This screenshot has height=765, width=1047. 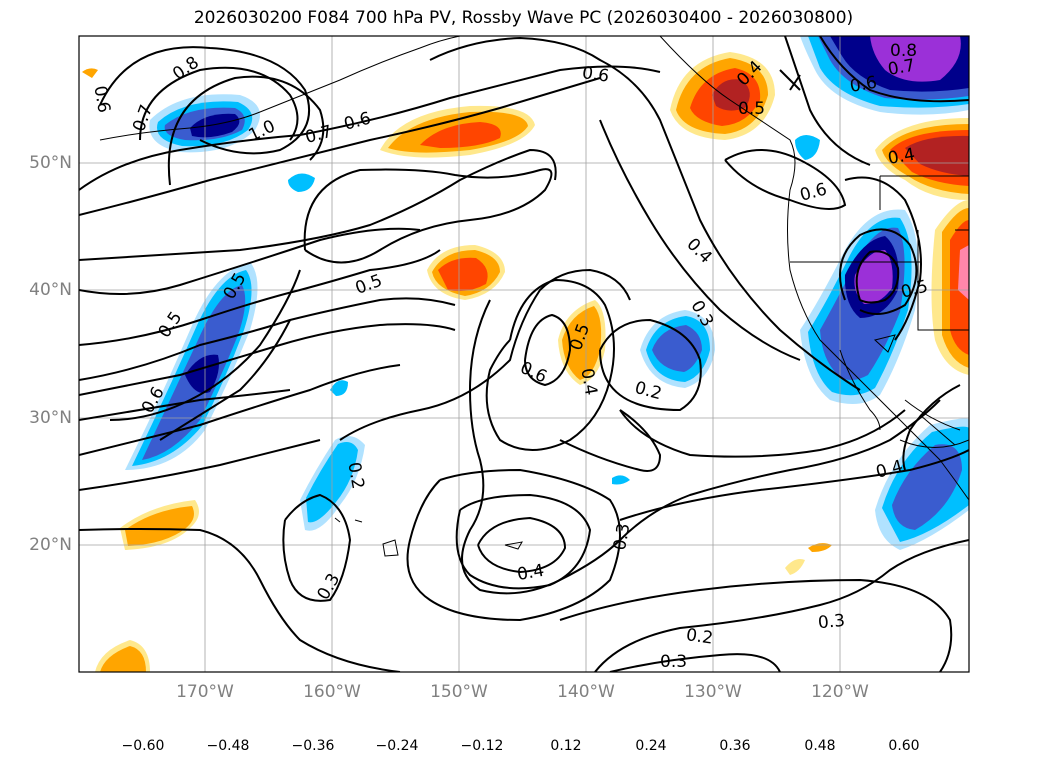 I want to click on colorbar-tick: −0.36, so click(x=313, y=746).